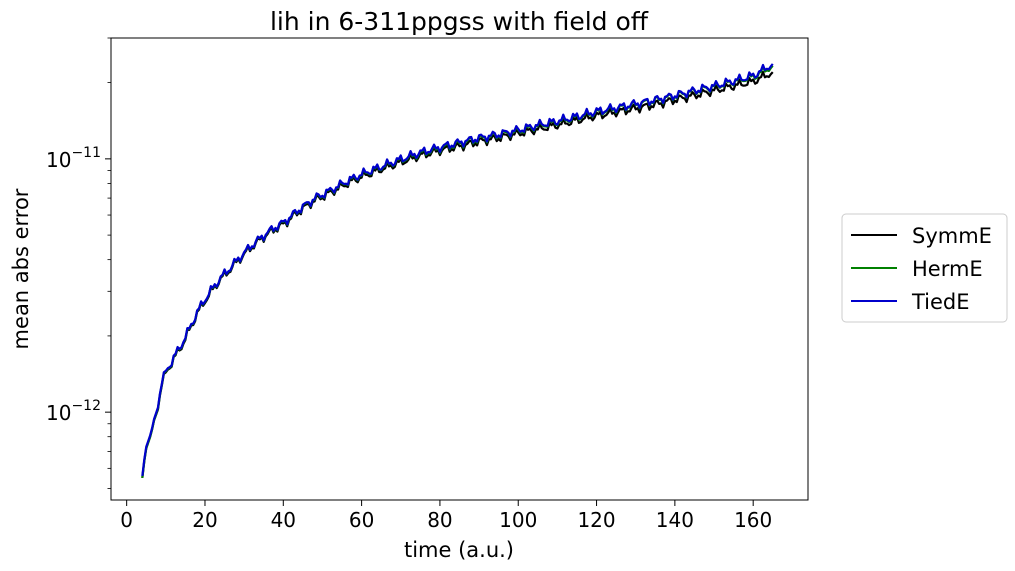  What do you see at coordinates (675, 520) in the screenshot?
I see `x-tick-label: 140` at bounding box center [675, 520].